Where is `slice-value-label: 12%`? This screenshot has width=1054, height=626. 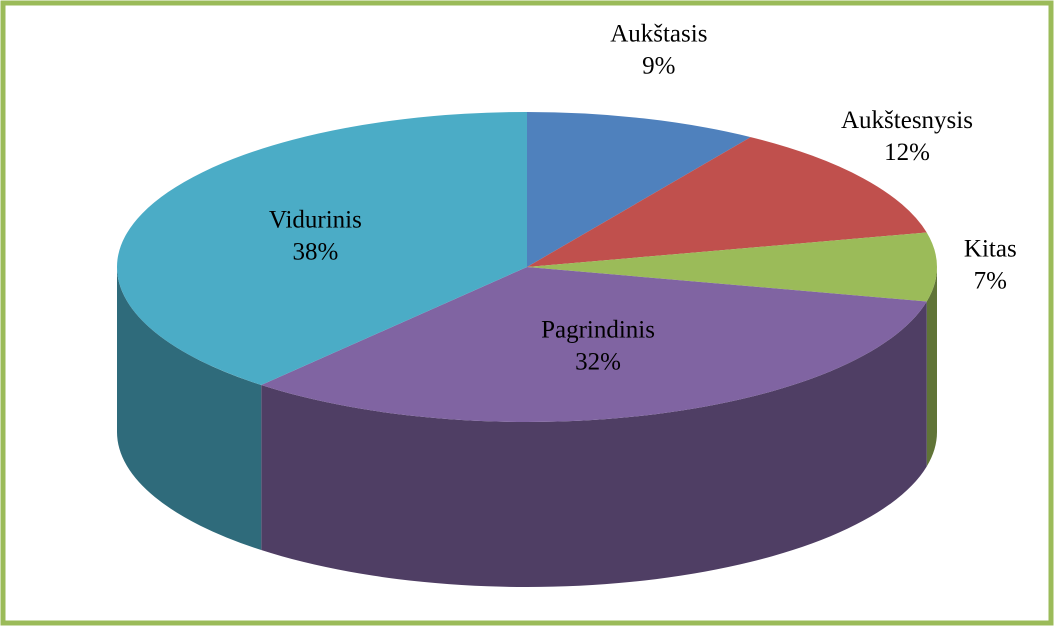 slice-value-label: 12% is located at coordinates (907, 152).